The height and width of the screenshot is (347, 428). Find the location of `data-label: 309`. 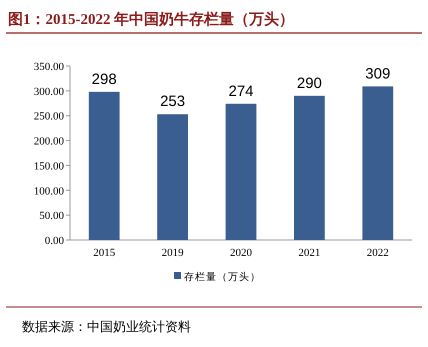

data-label: 309 is located at coordinates (377, 73).